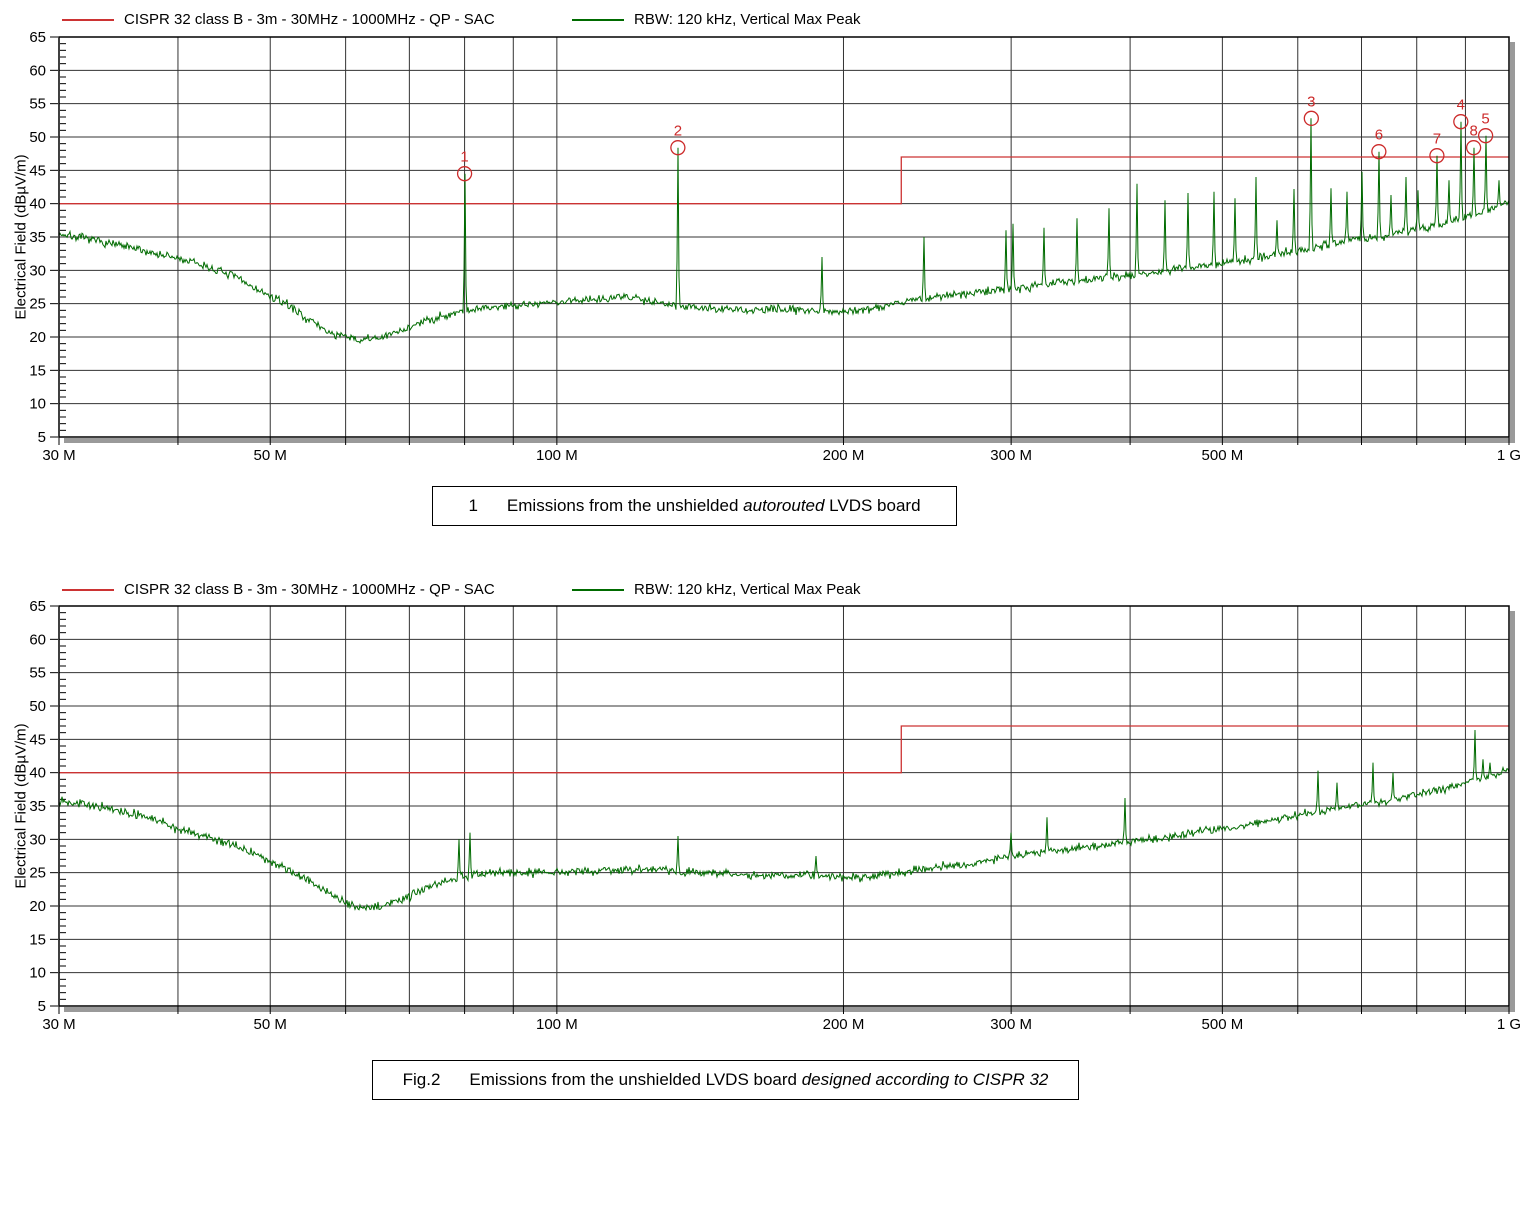 The image size is (1536, 1226). What do you see at coordinates (678, 131) in the screenshot?
I see `peak-marker-label-2: 2` at bounding box center [678, 131].